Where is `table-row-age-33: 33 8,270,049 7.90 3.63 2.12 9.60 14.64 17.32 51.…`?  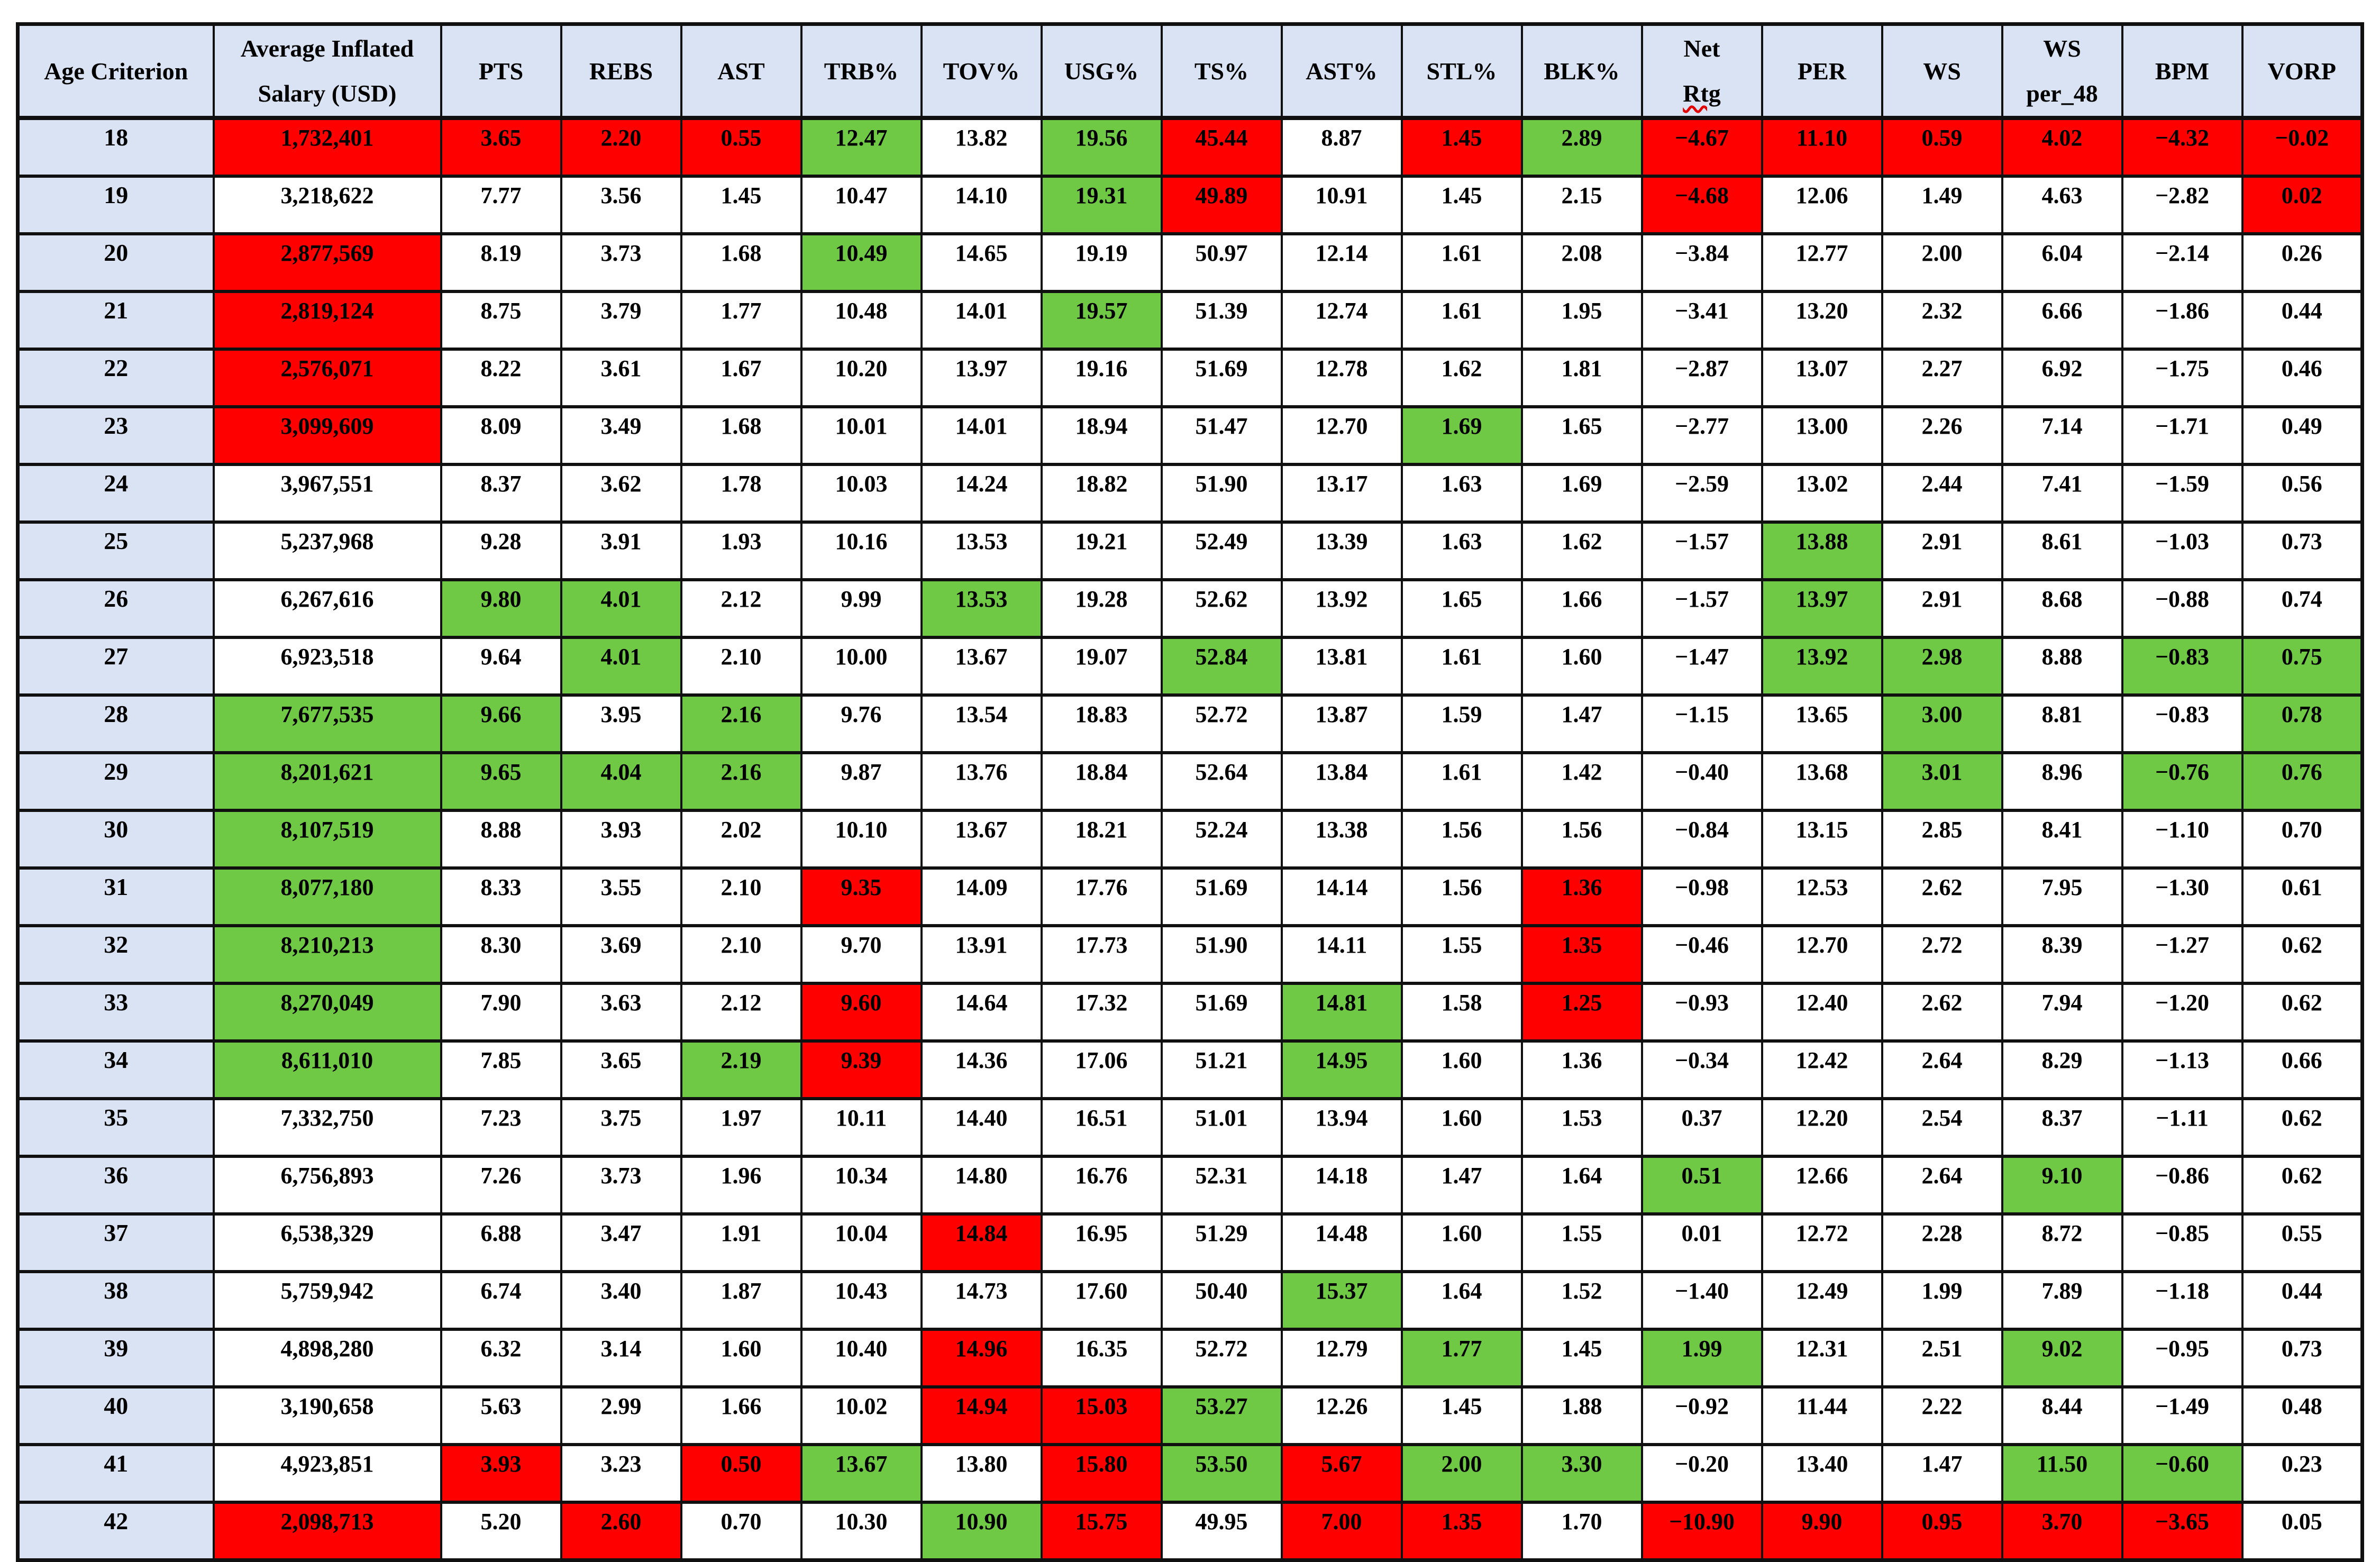
table-row-age-33: 33 8,270,049 7.90 3.63 2.12 9.60 14.64 17.32 51.… is located at coordinates (1190, 1012).